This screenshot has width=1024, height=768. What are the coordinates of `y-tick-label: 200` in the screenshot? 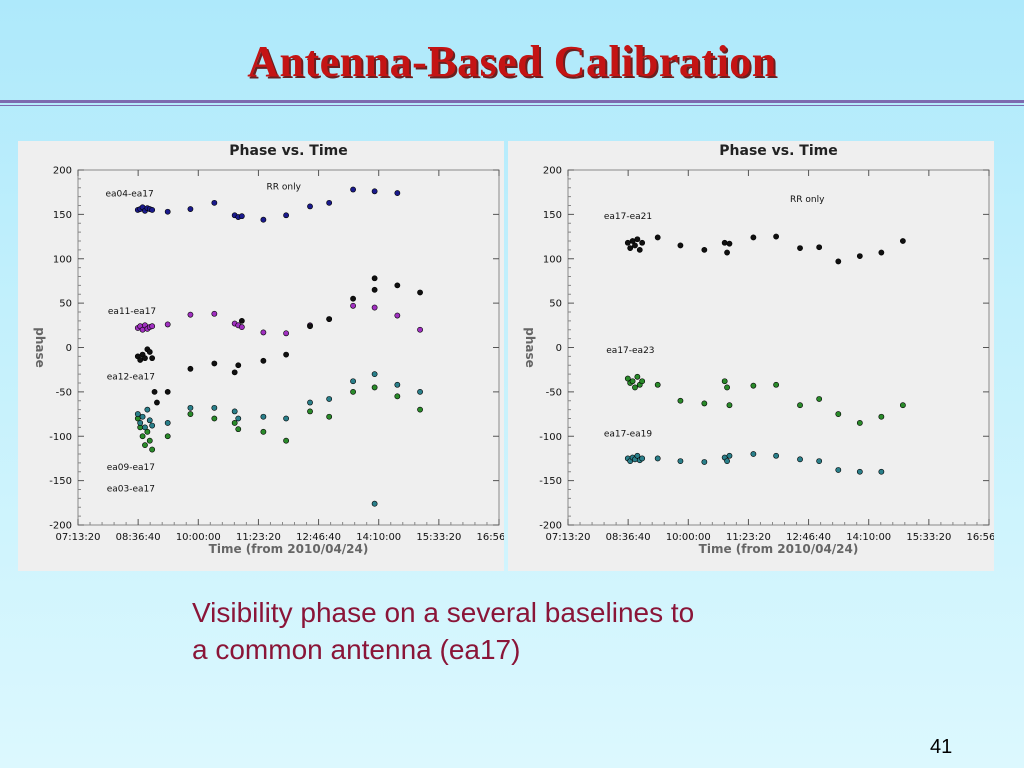 It's located at (62, 171).